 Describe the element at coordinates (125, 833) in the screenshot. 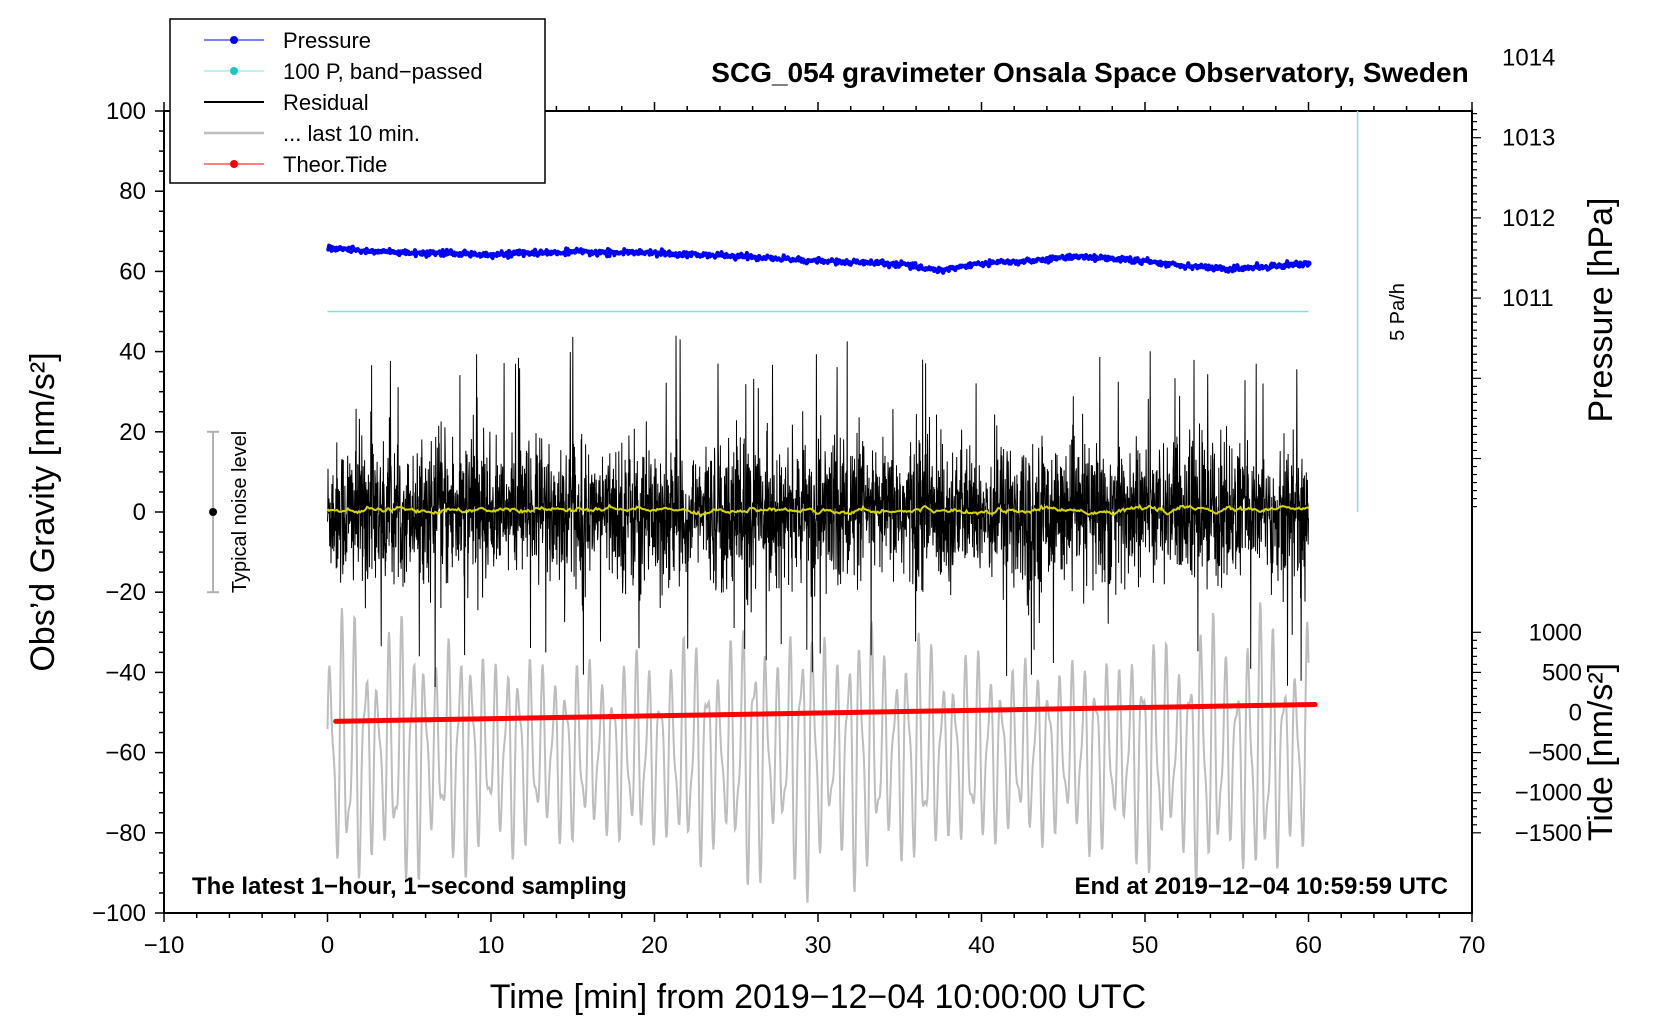

I see `y-tick-label: −80` at that location.